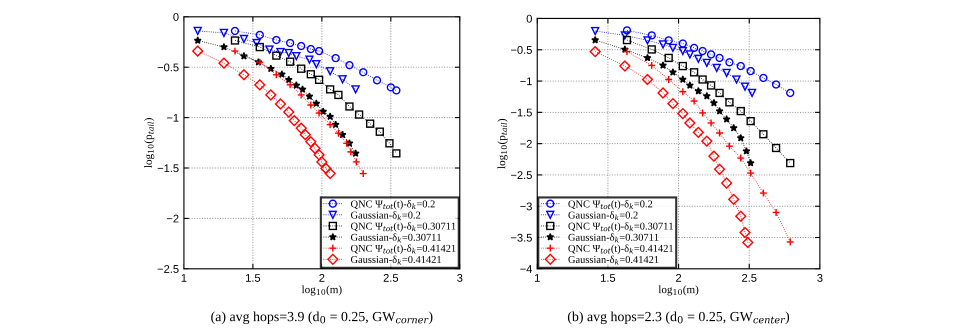 The image size is (968, 336). Describe the element at coordinates (521, 238) in the screenshot. I see `y-tick-label: −3.5` at that location.